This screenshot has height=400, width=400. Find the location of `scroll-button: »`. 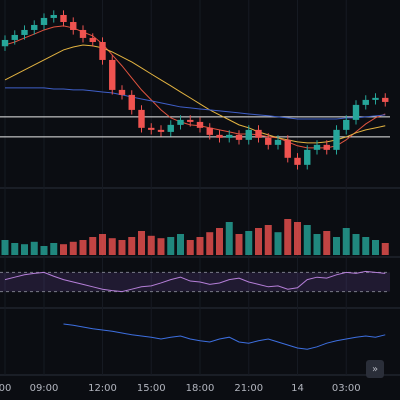

scroll-button: » is located at coordinates (375, 369).